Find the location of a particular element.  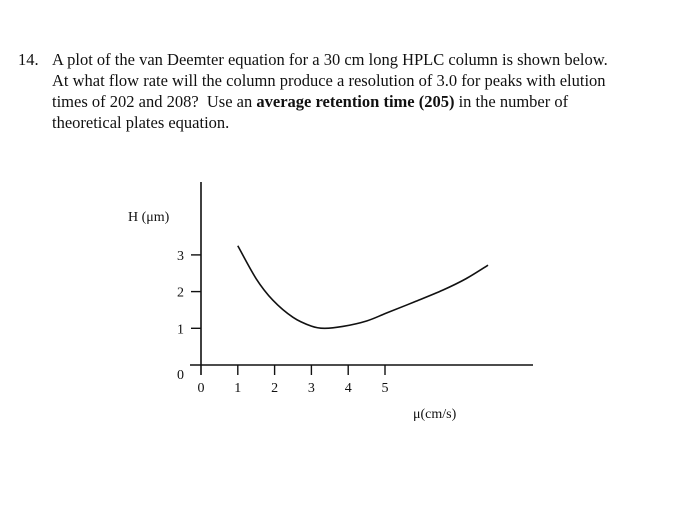

x-tick-label: 2 is located at coordinates (274, 388).